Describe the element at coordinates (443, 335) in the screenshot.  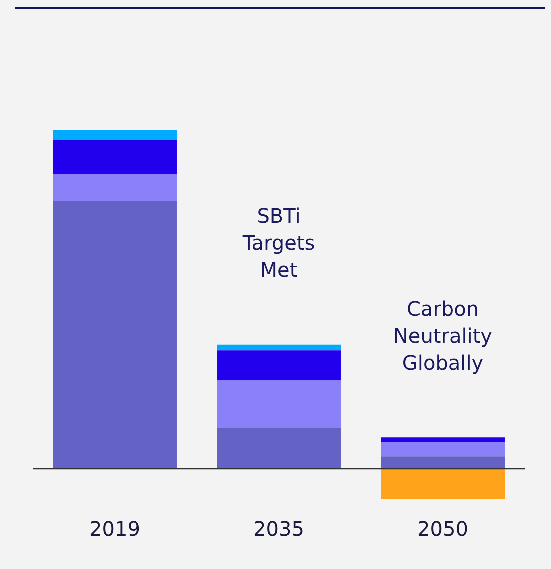
I see `annotation: Carbon Neutrality Globally` at that location.